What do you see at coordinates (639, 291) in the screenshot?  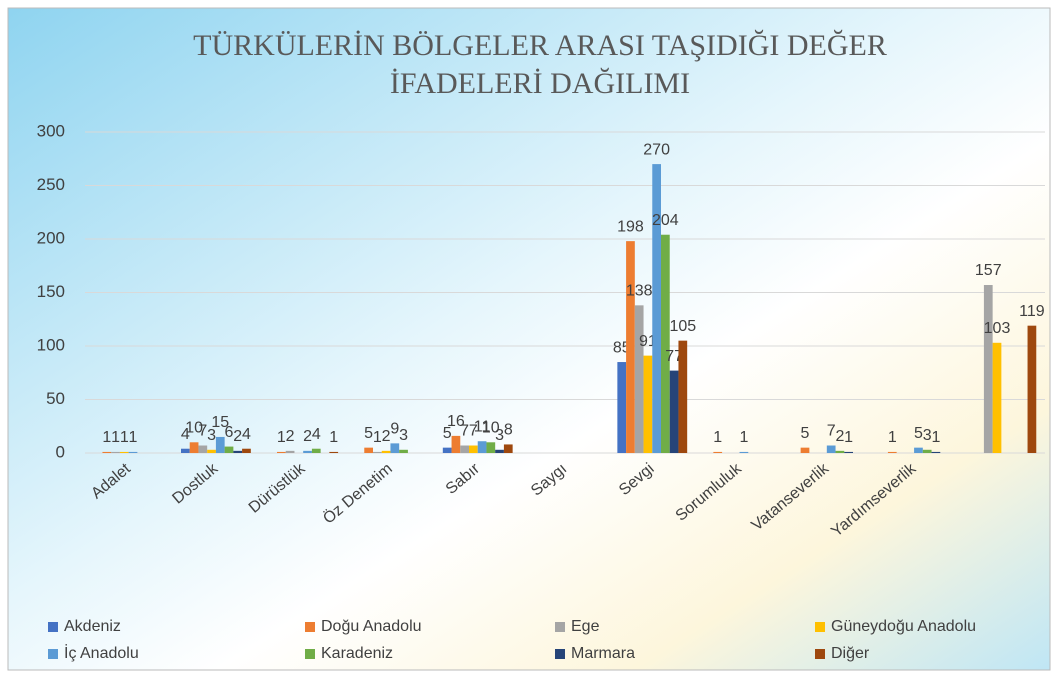 I see `data-label: 138` at bounding box center [639, 291].